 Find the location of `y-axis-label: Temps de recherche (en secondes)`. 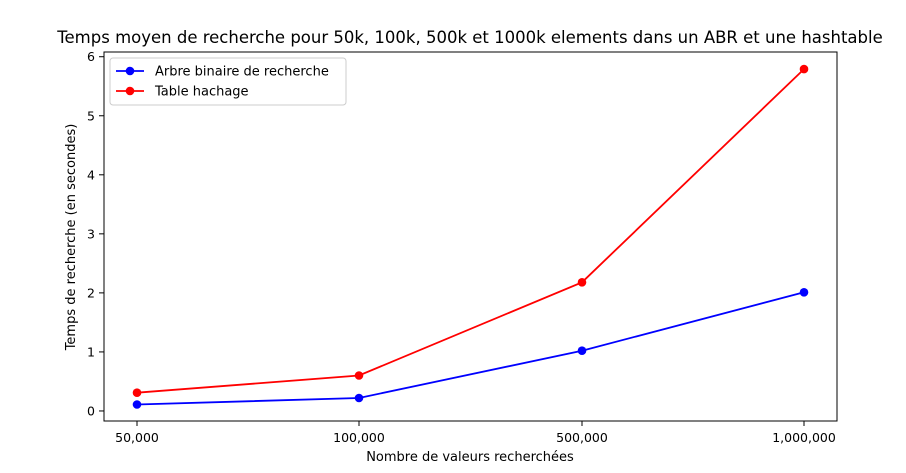

y-axis-label: Temps de recherche (en secondes) is located at coordinates (71, 238).